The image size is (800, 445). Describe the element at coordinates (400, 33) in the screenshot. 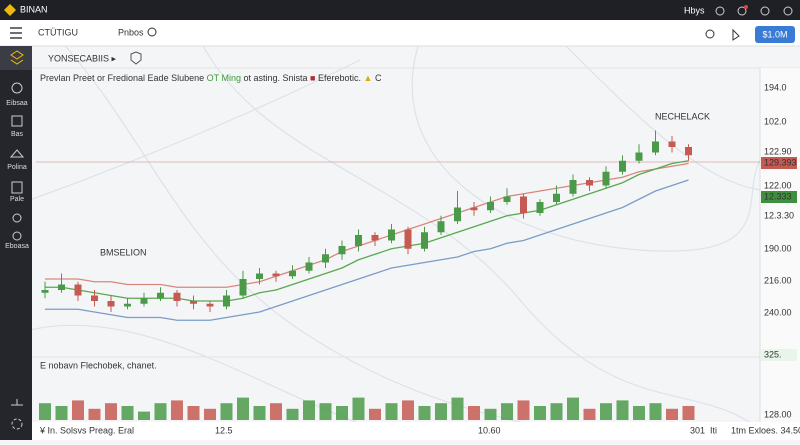

I see `toolbar` at that location.